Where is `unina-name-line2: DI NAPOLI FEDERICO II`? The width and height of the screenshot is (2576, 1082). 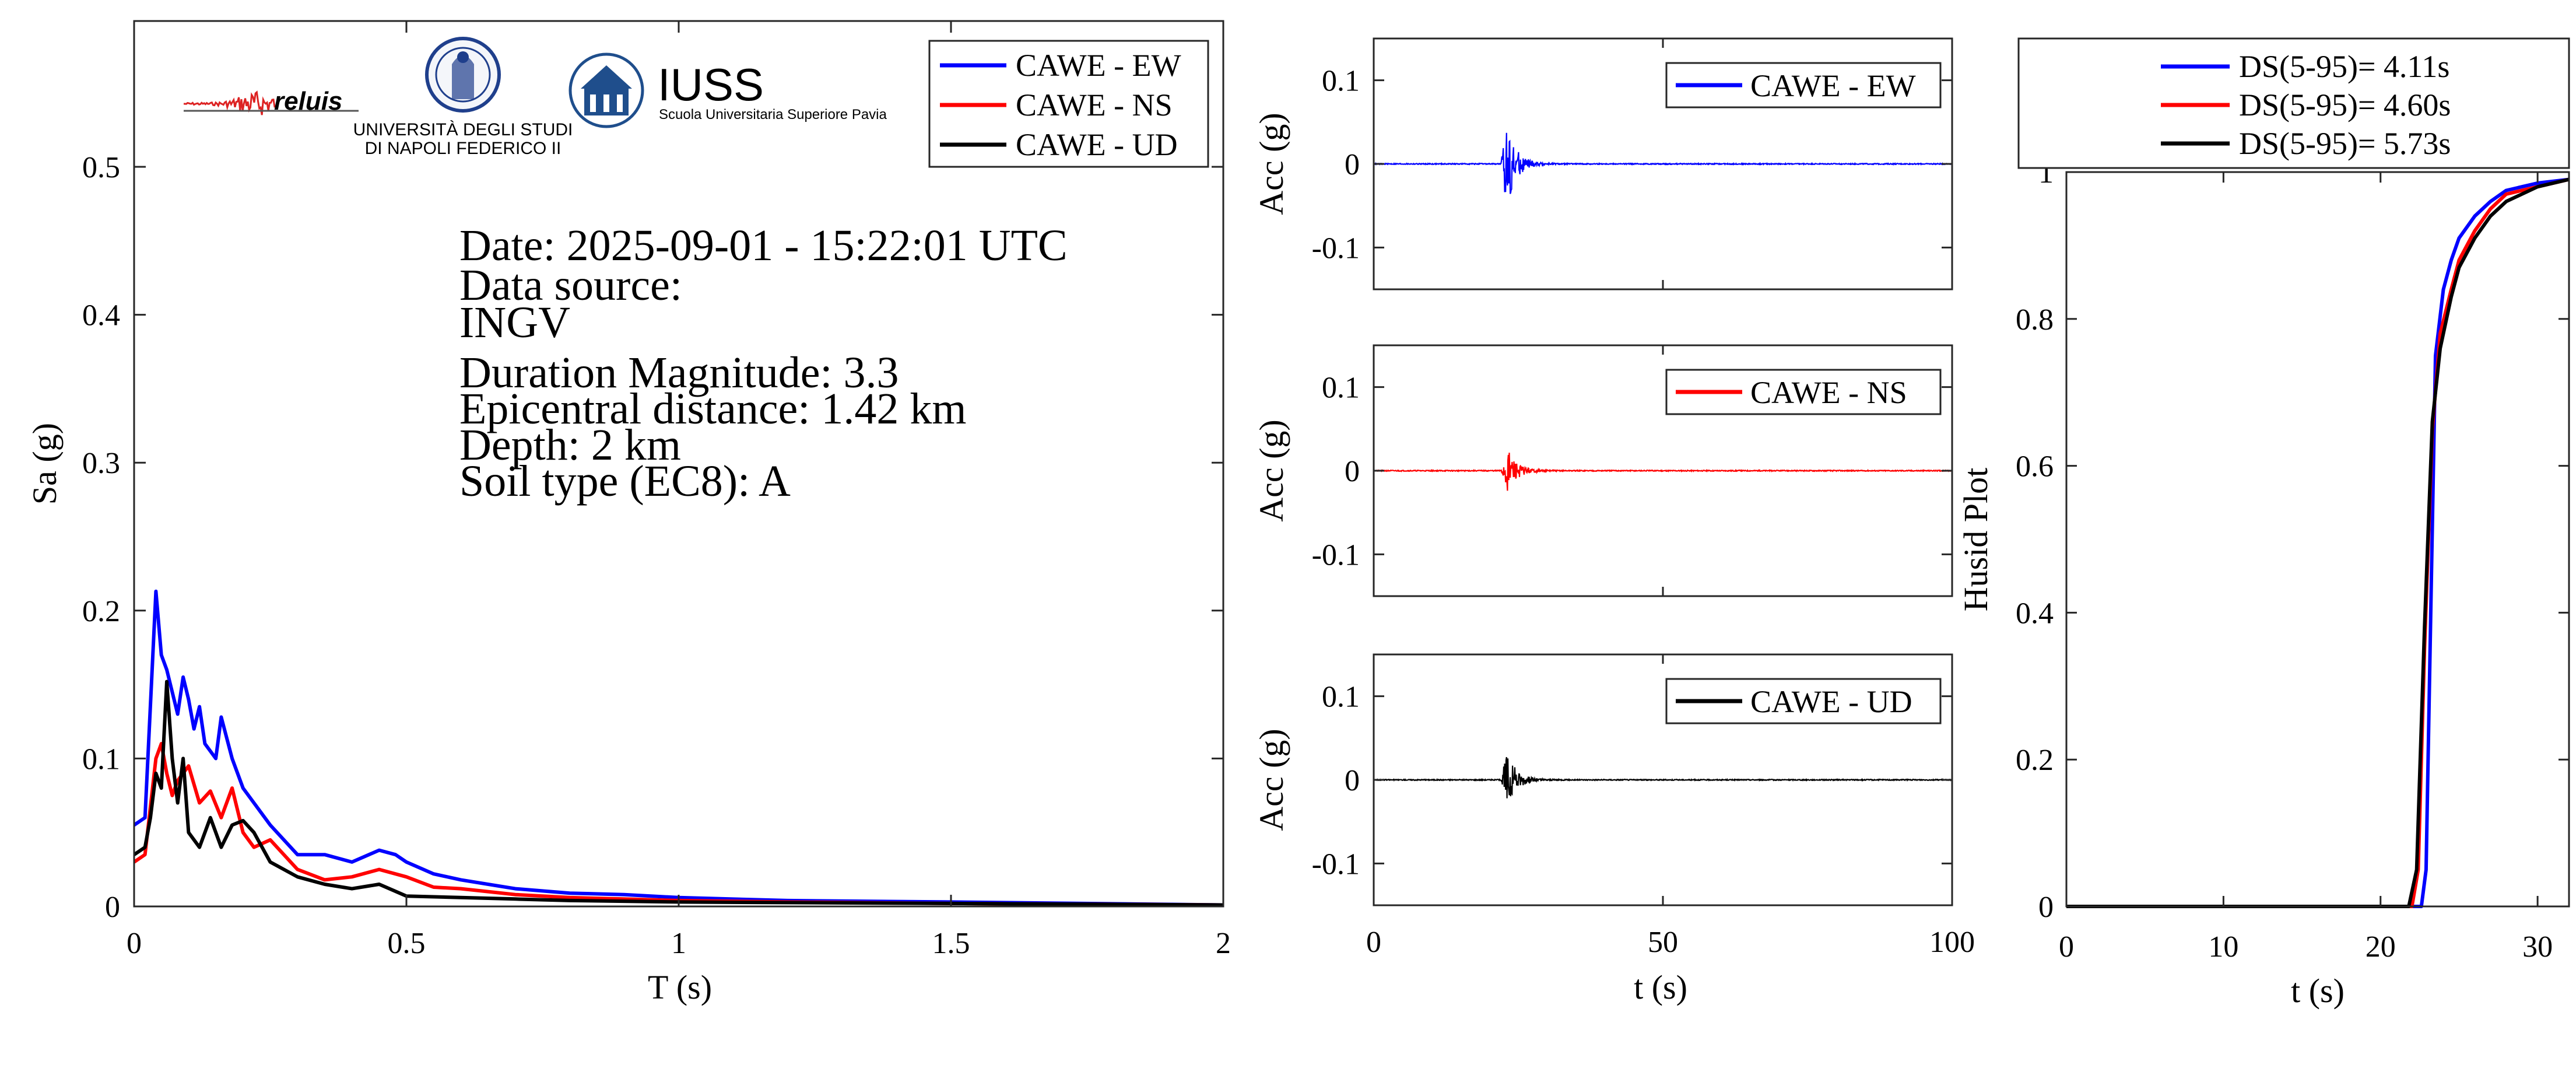 unina-name-line2: DI NAPOLI FEDERICO II is located at coordinates (463, 148).